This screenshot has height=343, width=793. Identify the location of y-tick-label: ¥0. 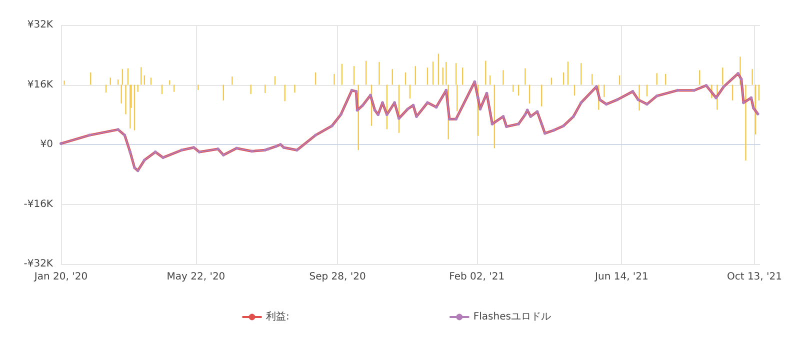
(46, 144).